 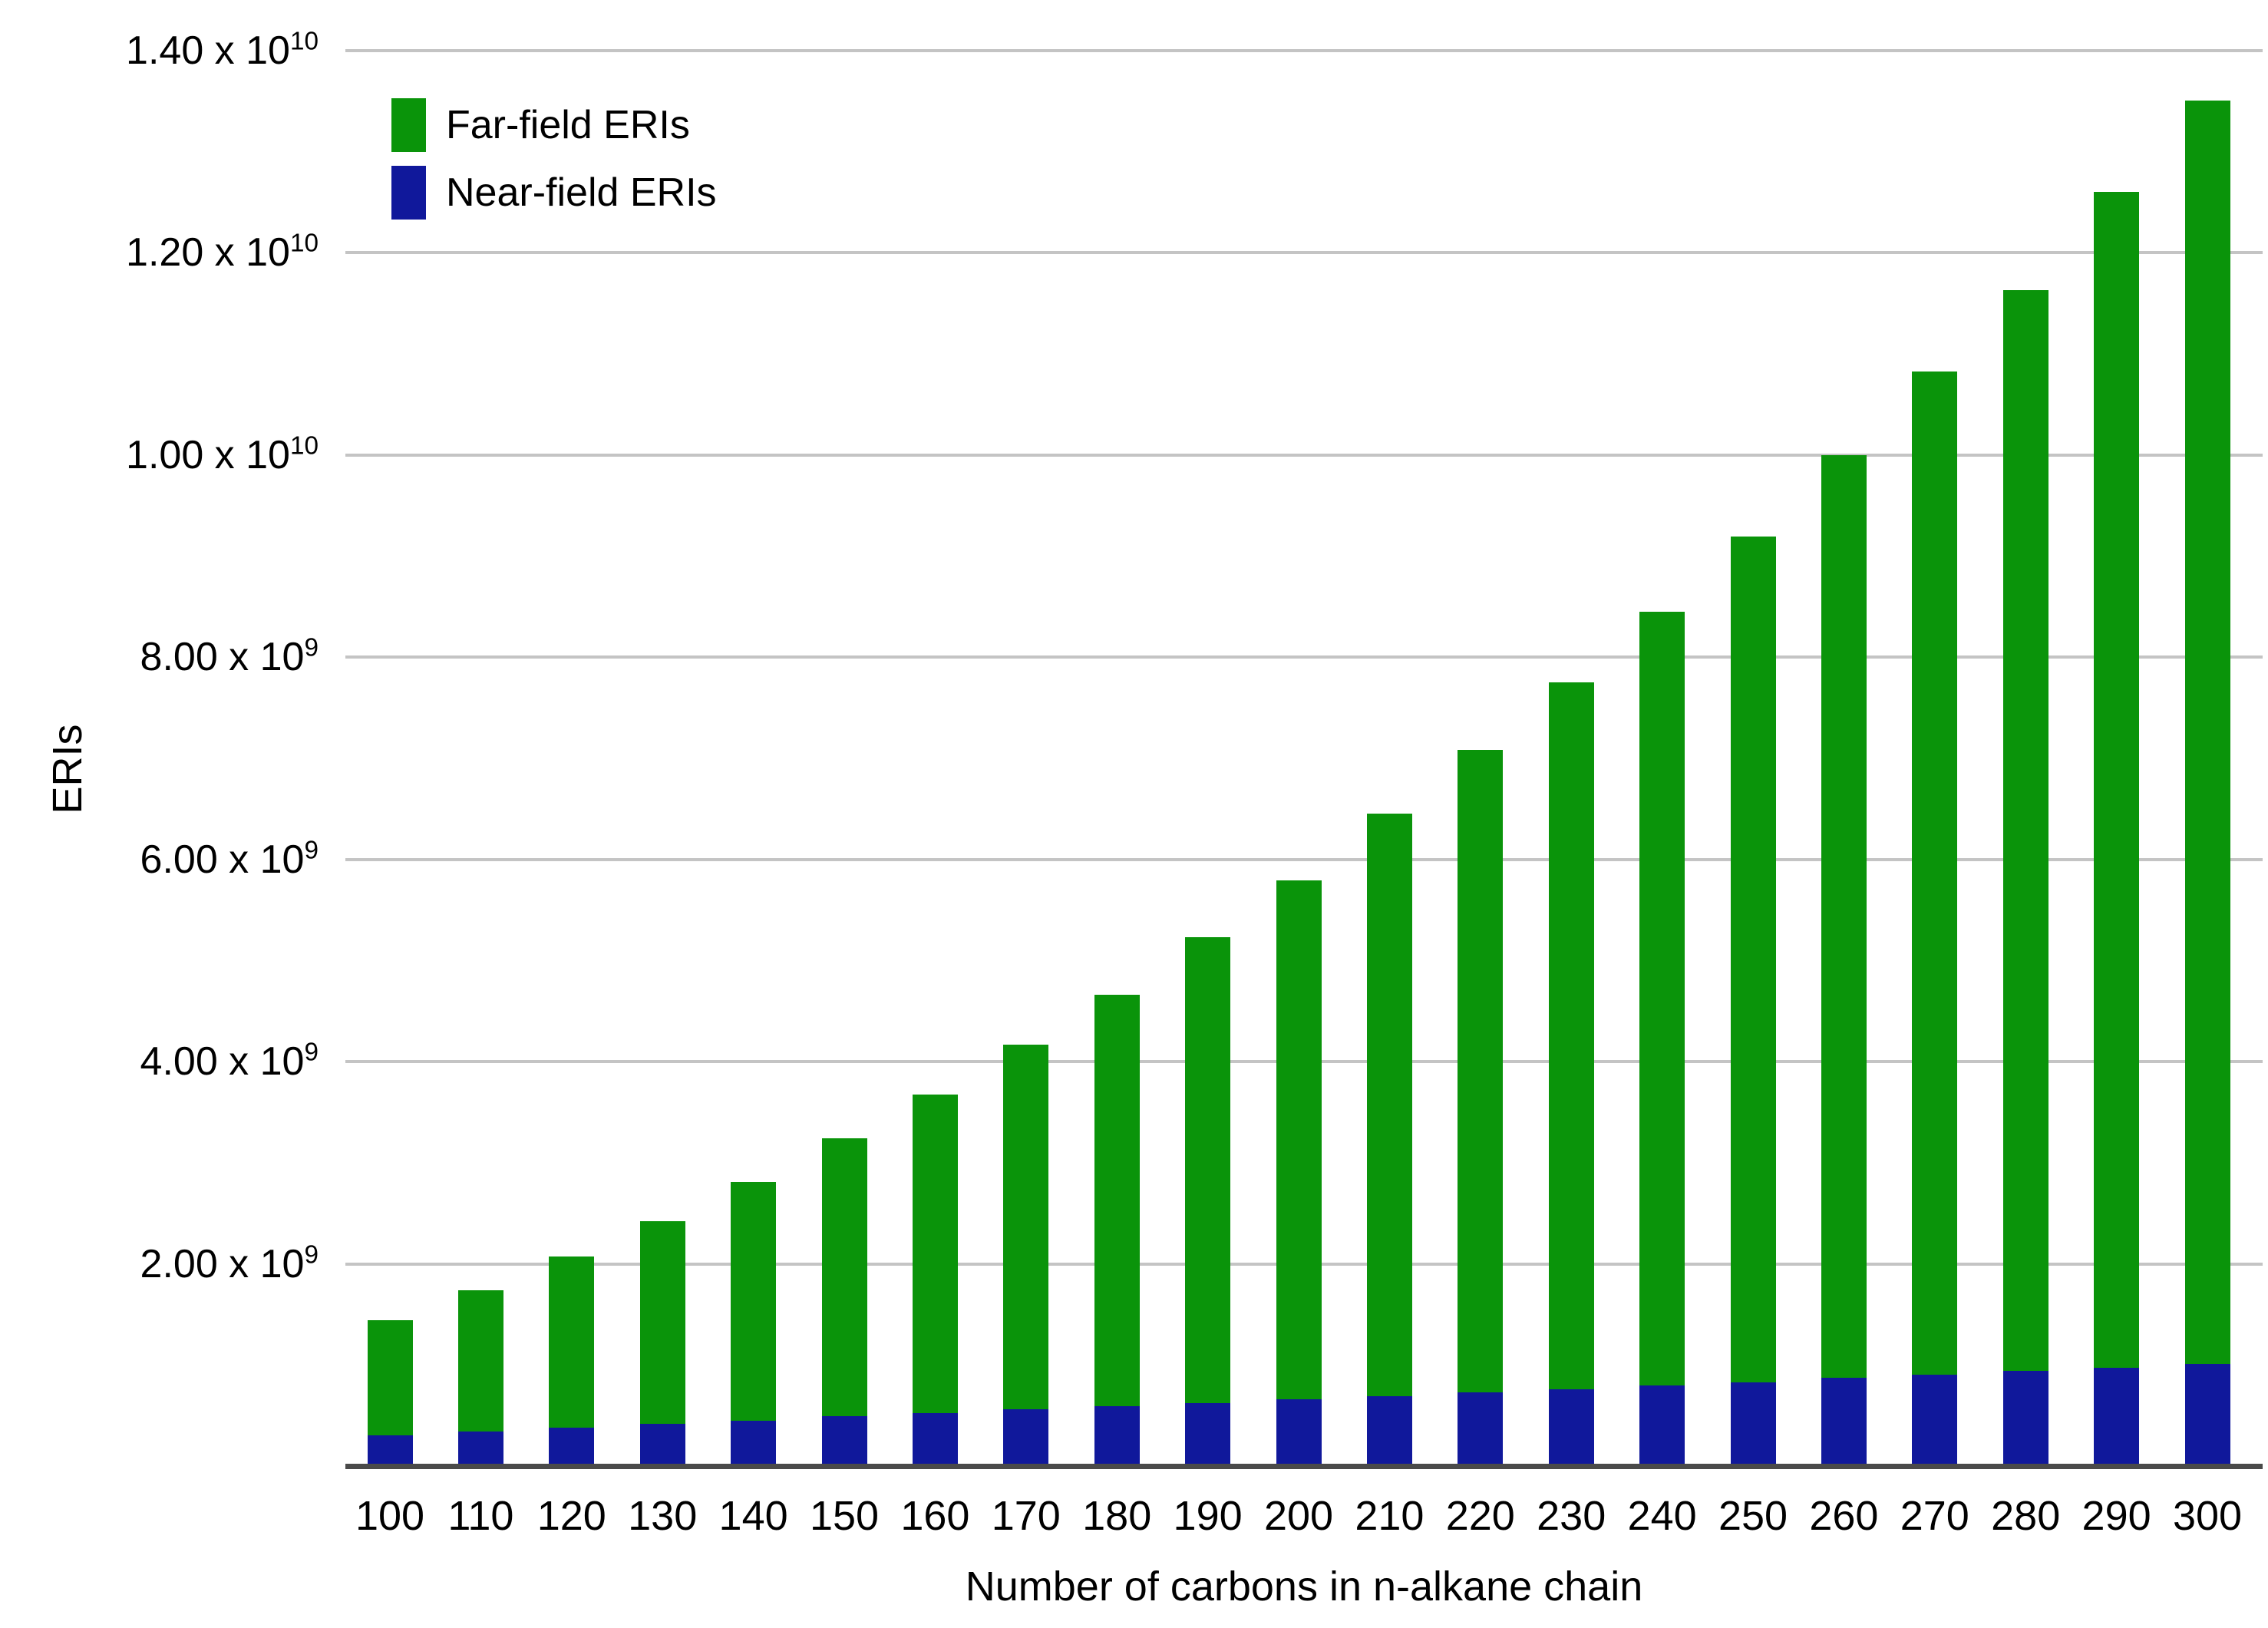 What do you see at coordinates (1480, 1516) in the screenshot?
I see `x-tick-label-220: 220` at bounding box center [1480, 1516].